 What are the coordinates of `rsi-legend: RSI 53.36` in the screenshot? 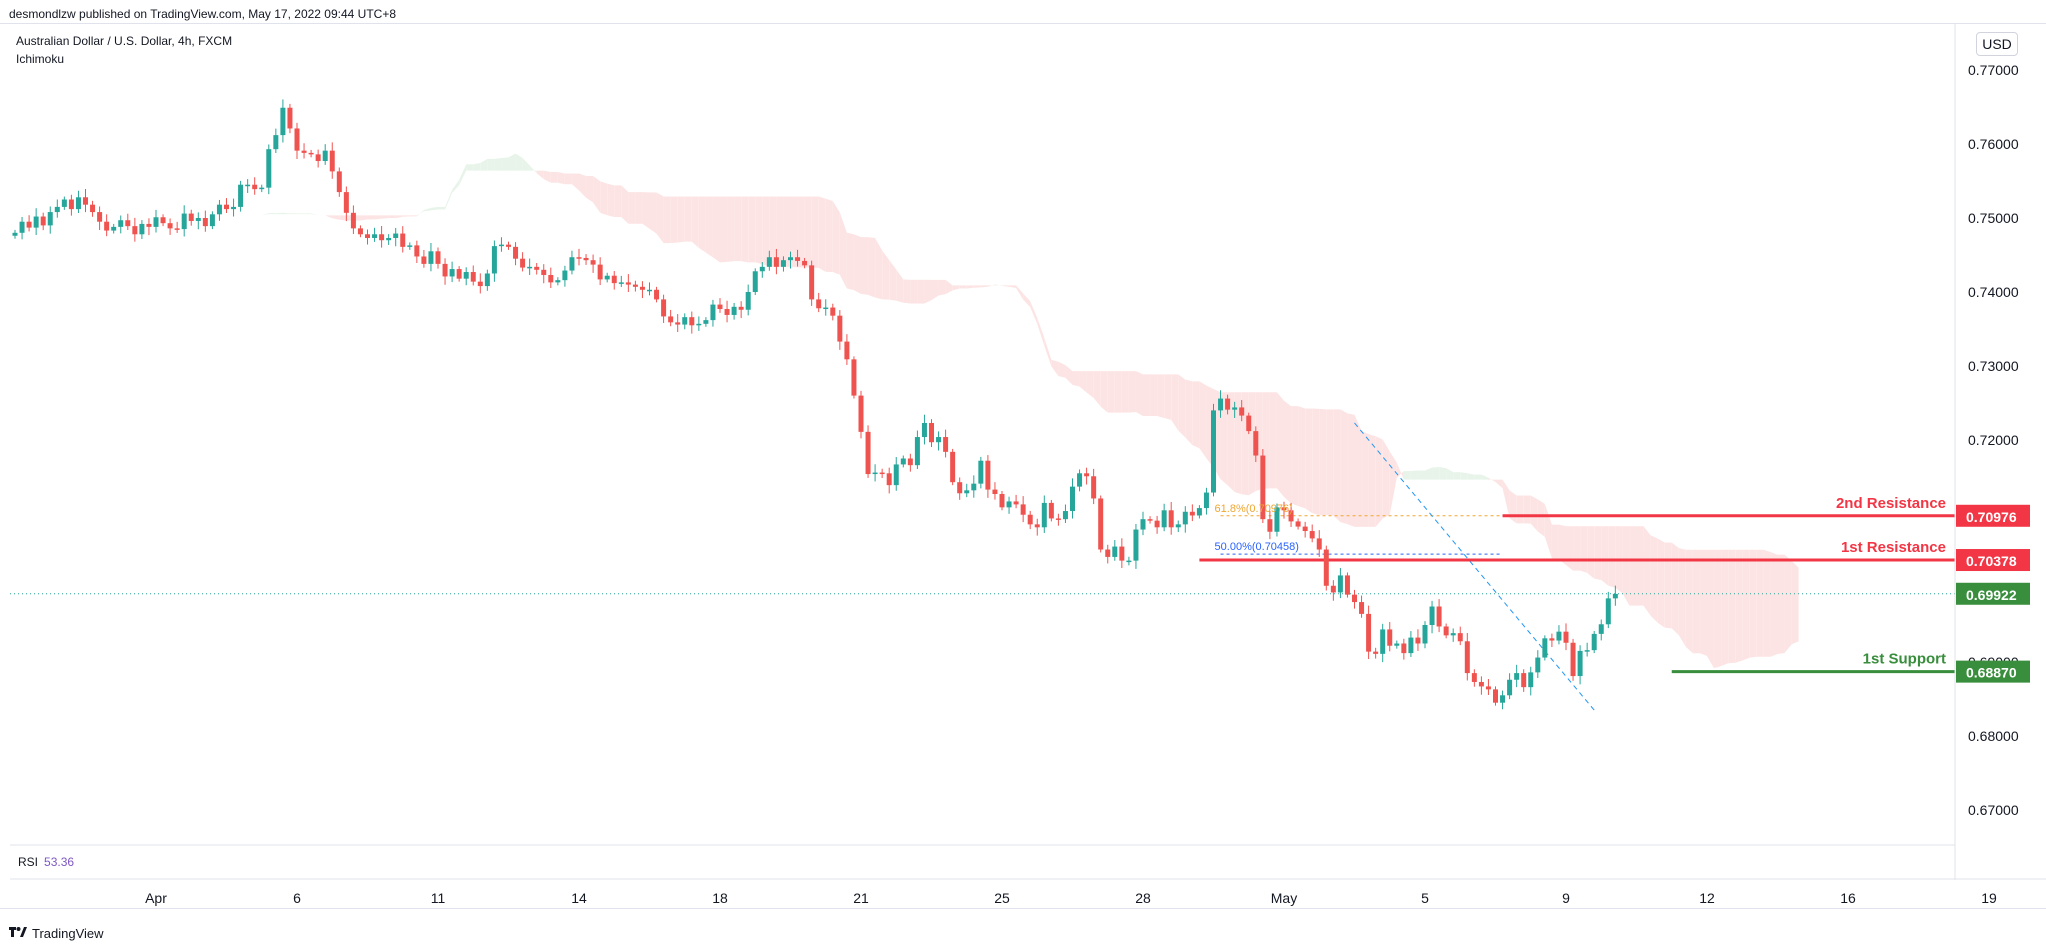 It's located at (46, 862).